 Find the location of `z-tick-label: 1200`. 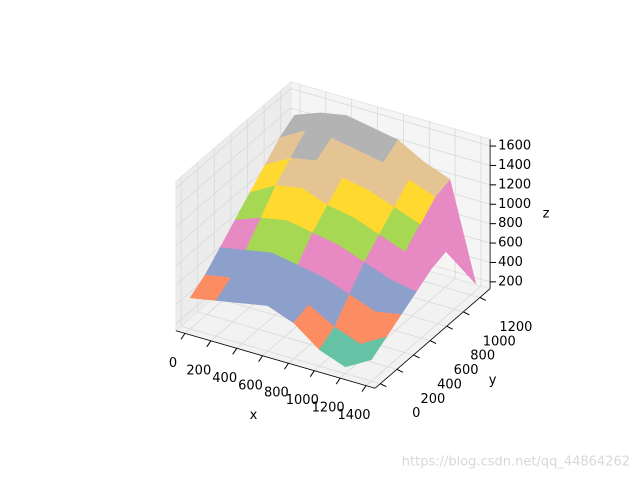

z-tick-label: 1200 is located at coordinates (514, 184).